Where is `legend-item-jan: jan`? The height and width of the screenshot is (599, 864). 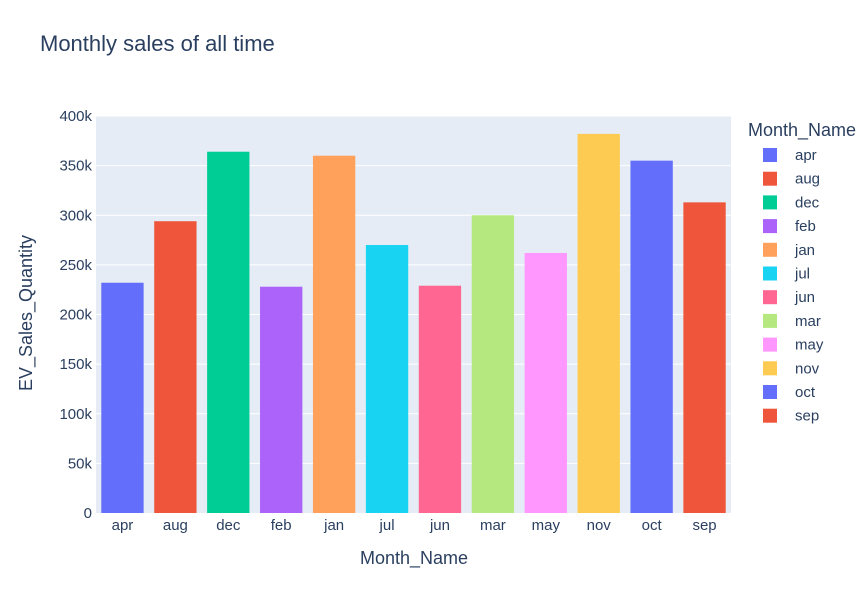 legend-item-jan: jan is located at coordinates (789, 250).